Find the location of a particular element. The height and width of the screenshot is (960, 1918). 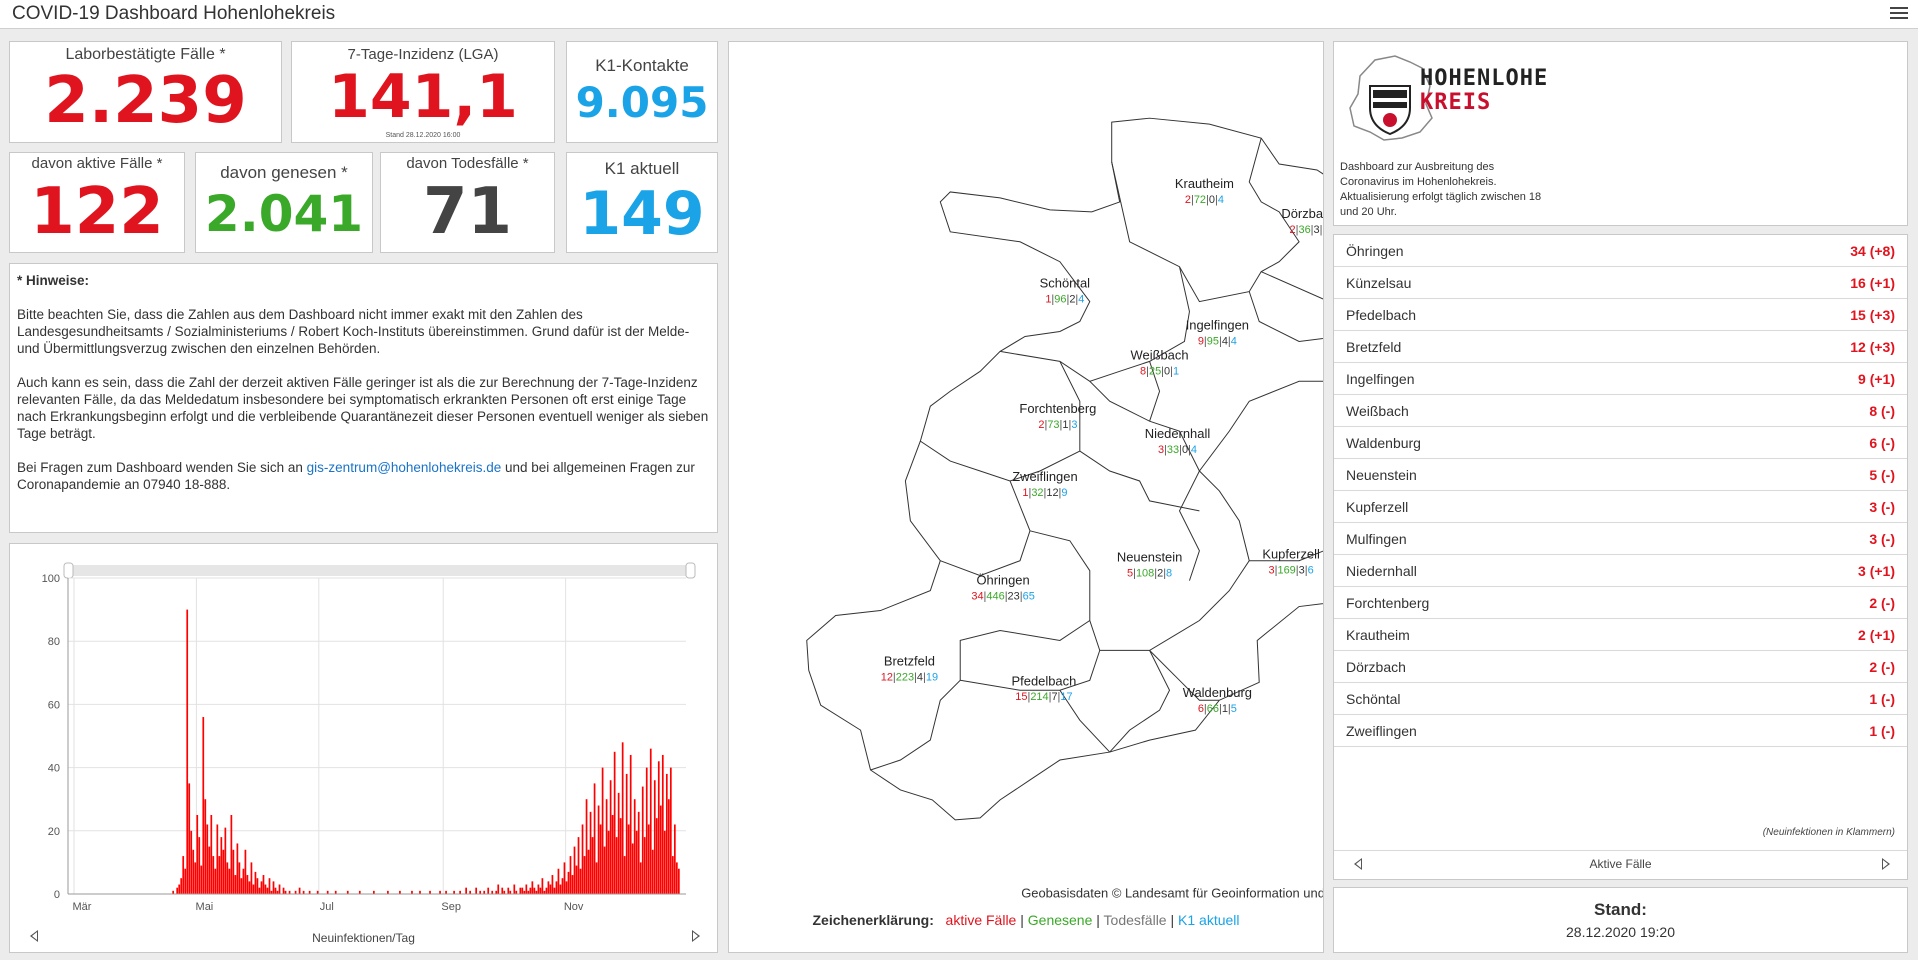

district-stats: 9|95|4|4 is located at coordinates (1217, 341).